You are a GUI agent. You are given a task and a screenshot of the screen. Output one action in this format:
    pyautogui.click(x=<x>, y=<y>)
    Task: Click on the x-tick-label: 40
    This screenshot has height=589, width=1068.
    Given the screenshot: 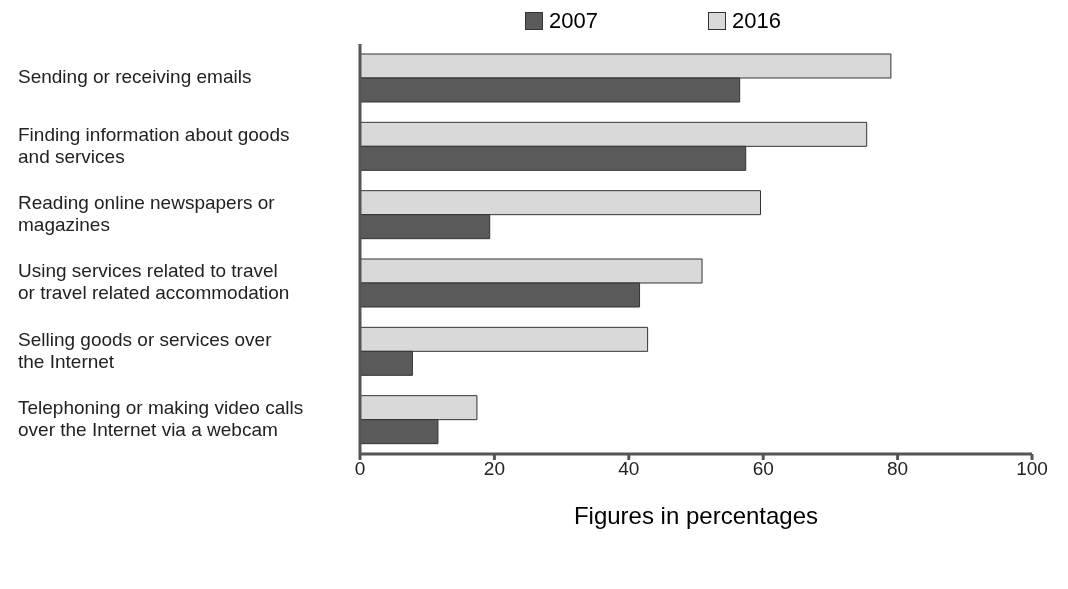 What is the action you would take?
    pyautogui.click(x=629, y=469)
    